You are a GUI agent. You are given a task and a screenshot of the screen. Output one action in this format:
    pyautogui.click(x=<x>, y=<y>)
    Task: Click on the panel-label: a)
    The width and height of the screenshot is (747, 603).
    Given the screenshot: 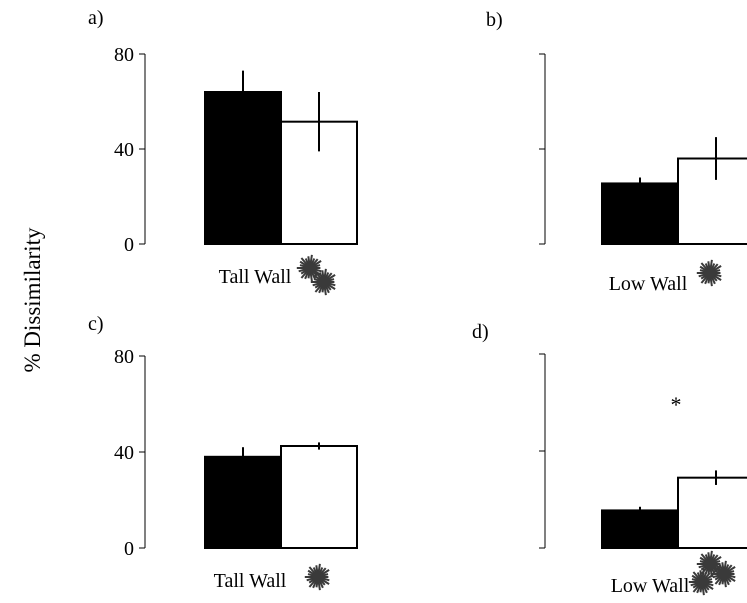 What is the action you would take?
    pyautogui.click(x=96, y=18)
    